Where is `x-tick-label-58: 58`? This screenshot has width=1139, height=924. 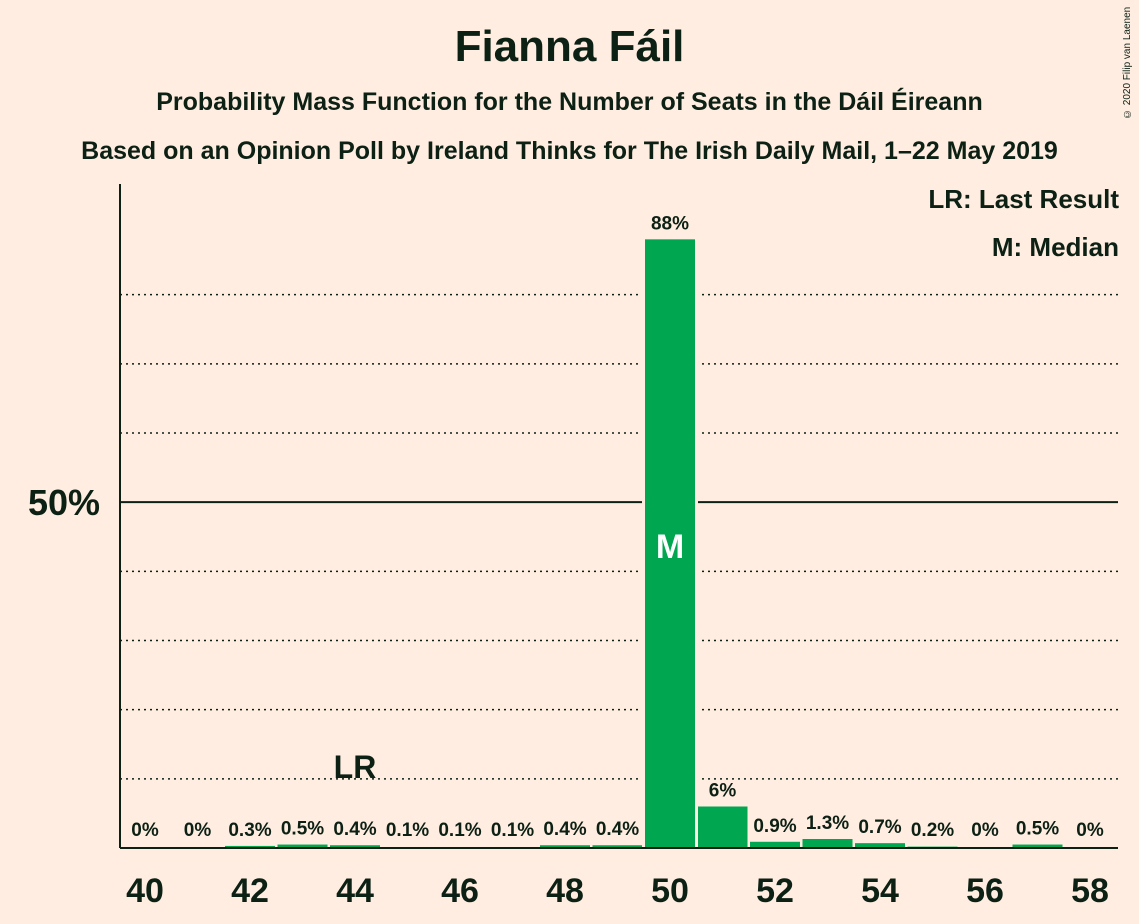
x-tick-label-58: 58 is located at coordinates (1090, 891).